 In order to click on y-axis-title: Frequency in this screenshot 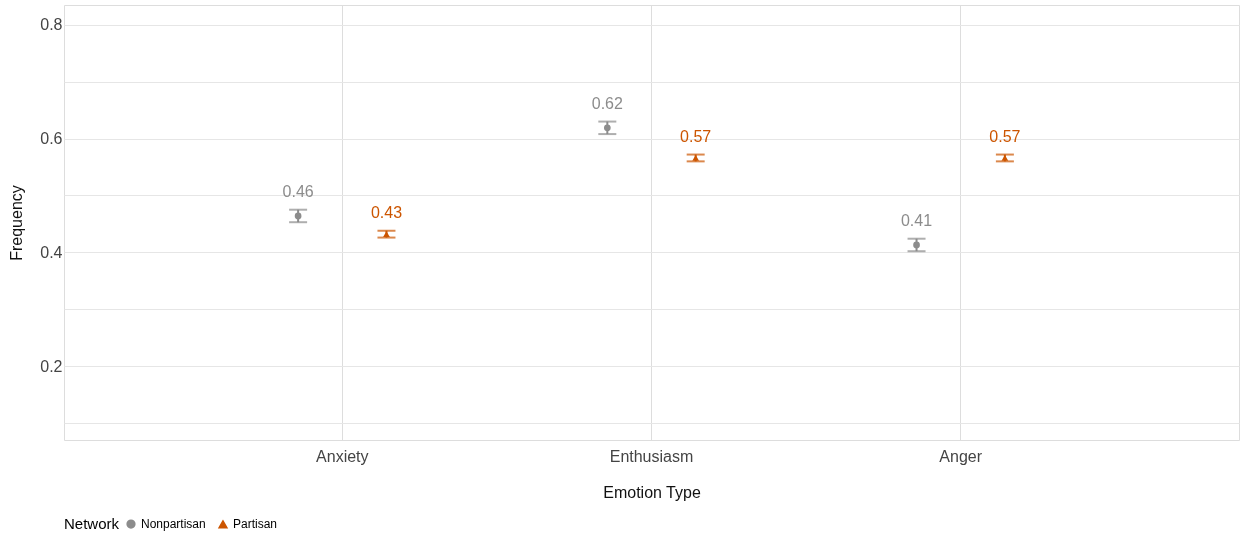, I will do `click(17, 223)`.